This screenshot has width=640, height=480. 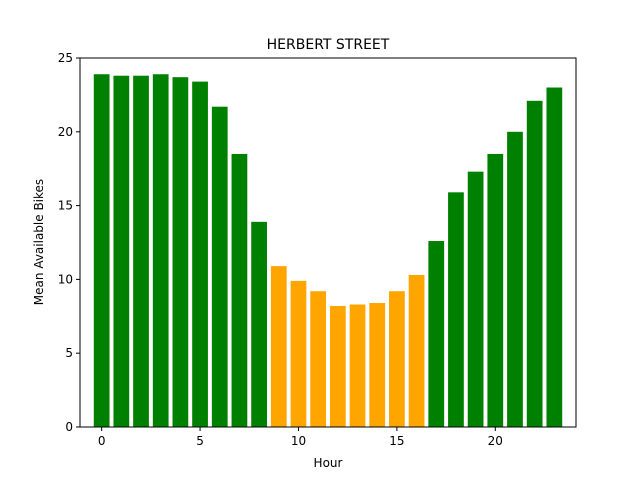 I want to click on y-tick-label: 10, so click(x=65, y=279).